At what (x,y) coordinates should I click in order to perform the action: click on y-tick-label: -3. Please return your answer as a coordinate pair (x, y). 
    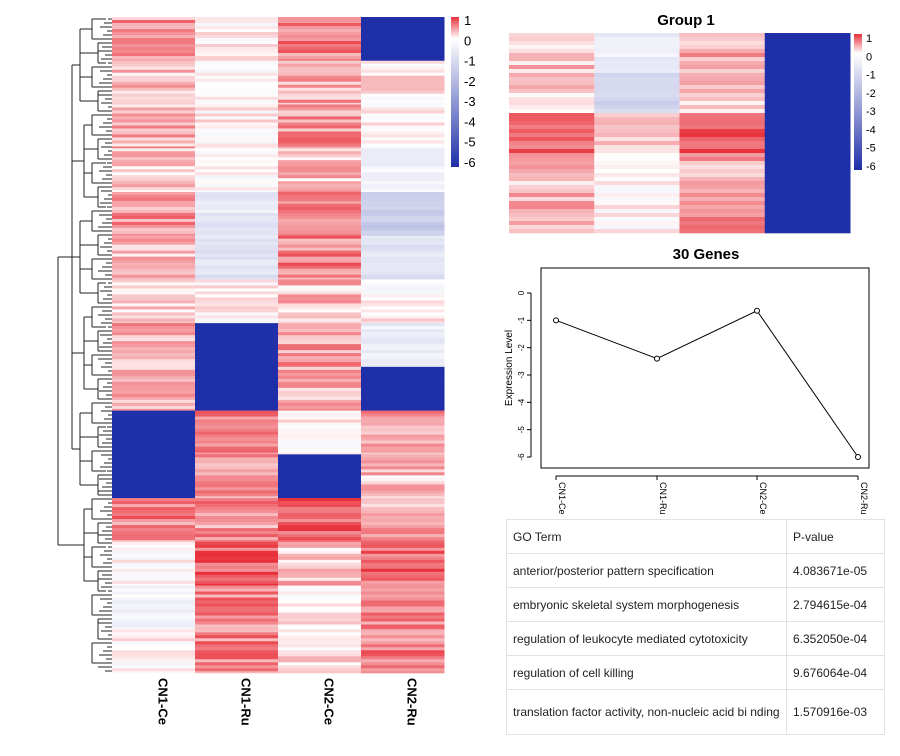
    Looking at the image, I should click on (521, 375).